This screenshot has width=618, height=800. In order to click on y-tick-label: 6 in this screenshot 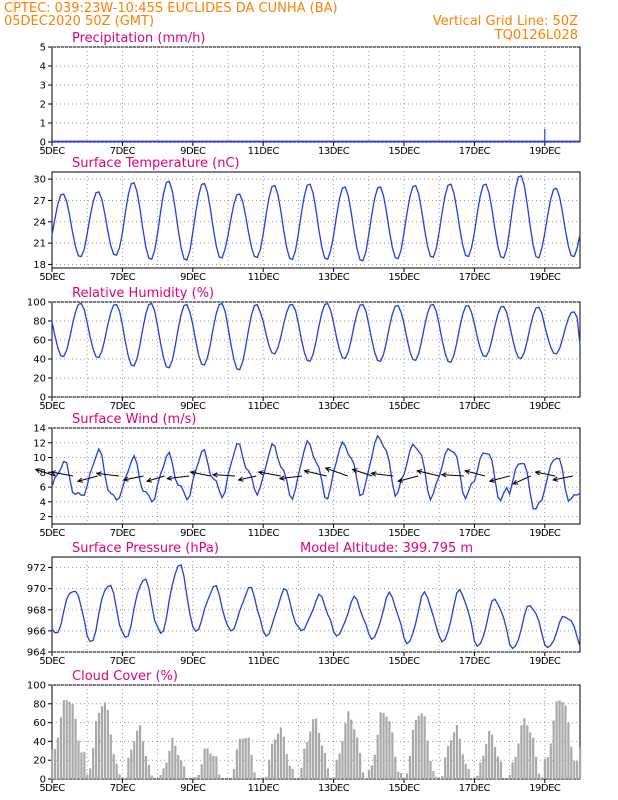, I will do `click(43, 488)`.